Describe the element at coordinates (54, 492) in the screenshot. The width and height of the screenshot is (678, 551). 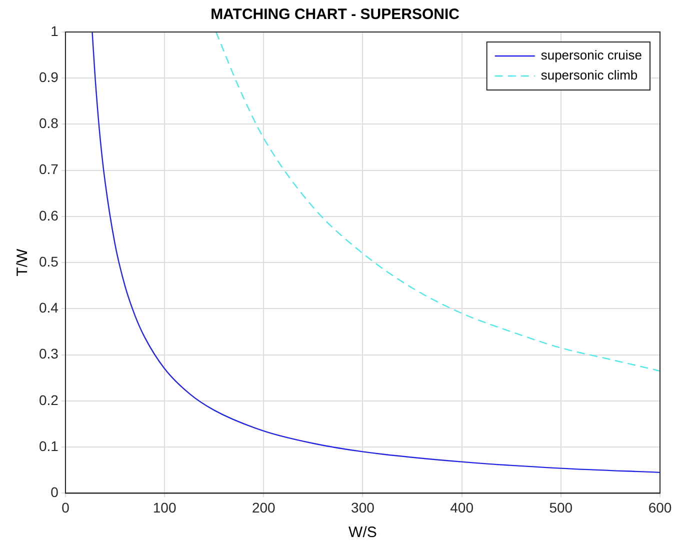
I see `y-tick-label: 0` at that location.